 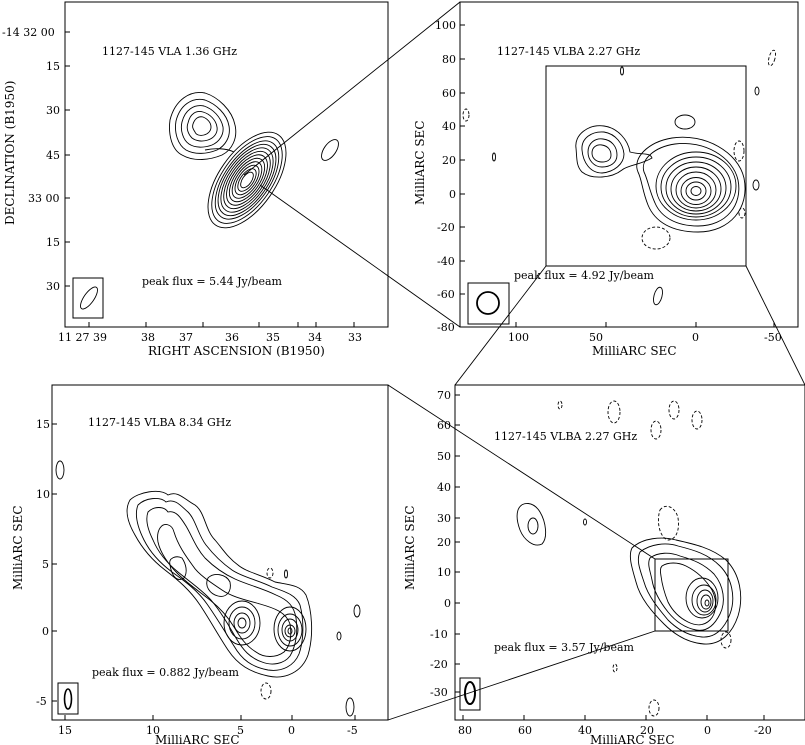 What do you see at coordinates (53, 242) in the screenshot?
I see `vla-ytick-5: 15` at bounding box center [53, 242].